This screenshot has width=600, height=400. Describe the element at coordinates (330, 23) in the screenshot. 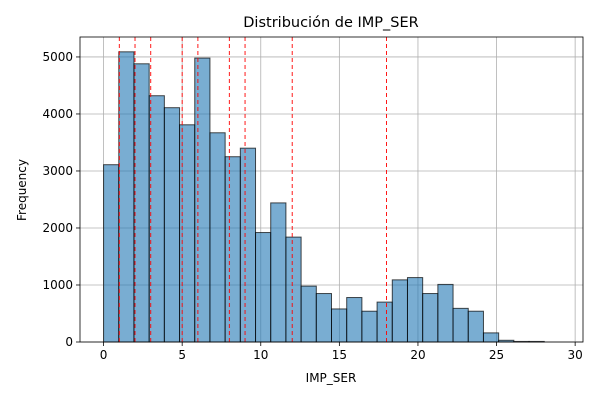

I see `chart-title: Distribución de IMP_SER` at that location.